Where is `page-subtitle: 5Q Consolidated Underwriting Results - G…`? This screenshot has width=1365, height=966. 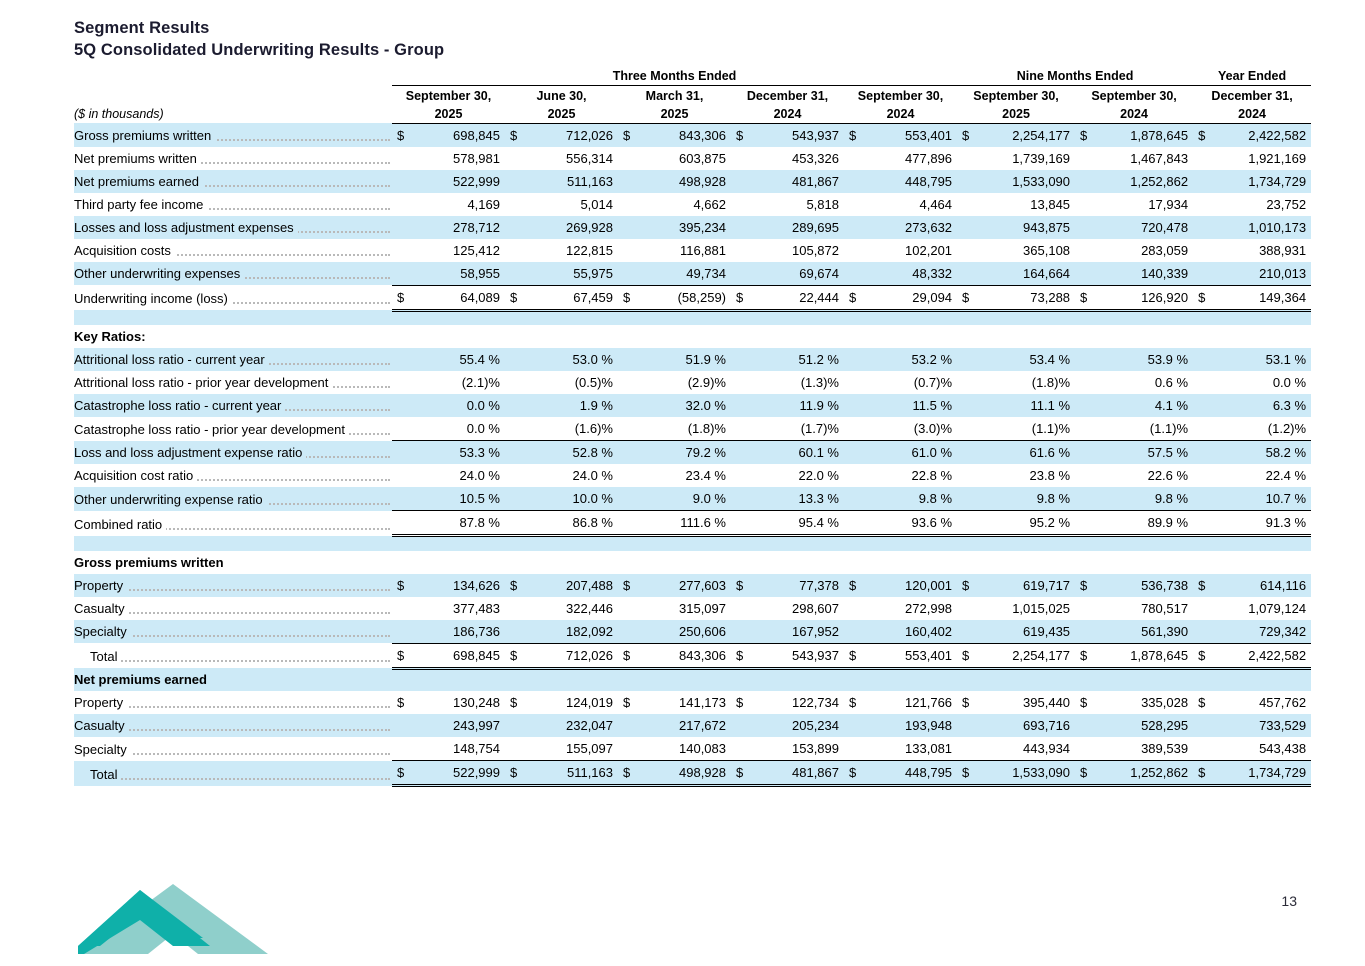
page-subtitle: 5Q Consolidated Underwriting Results - G… is located at coordinates (259, 50).